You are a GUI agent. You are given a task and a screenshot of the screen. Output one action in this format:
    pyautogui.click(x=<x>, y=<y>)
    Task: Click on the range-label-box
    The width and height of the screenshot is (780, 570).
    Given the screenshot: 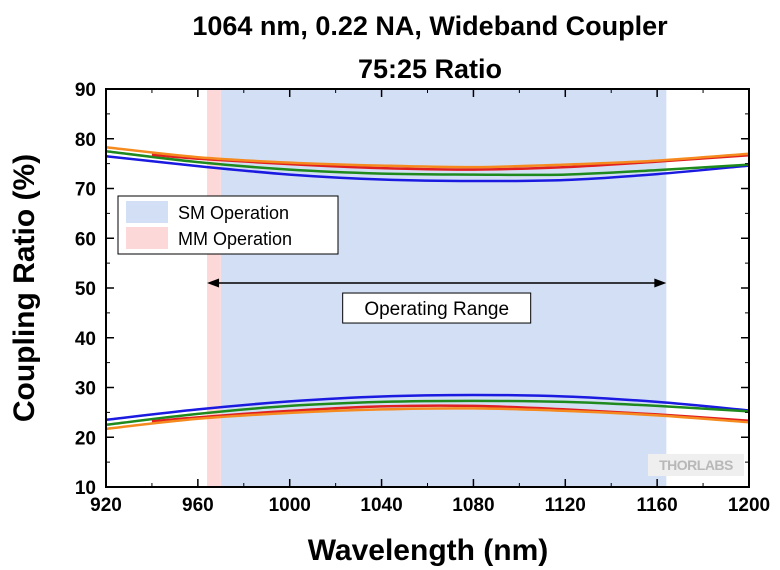 What is the action you would take?
    pyautogui.click(x=437, y=308)
    